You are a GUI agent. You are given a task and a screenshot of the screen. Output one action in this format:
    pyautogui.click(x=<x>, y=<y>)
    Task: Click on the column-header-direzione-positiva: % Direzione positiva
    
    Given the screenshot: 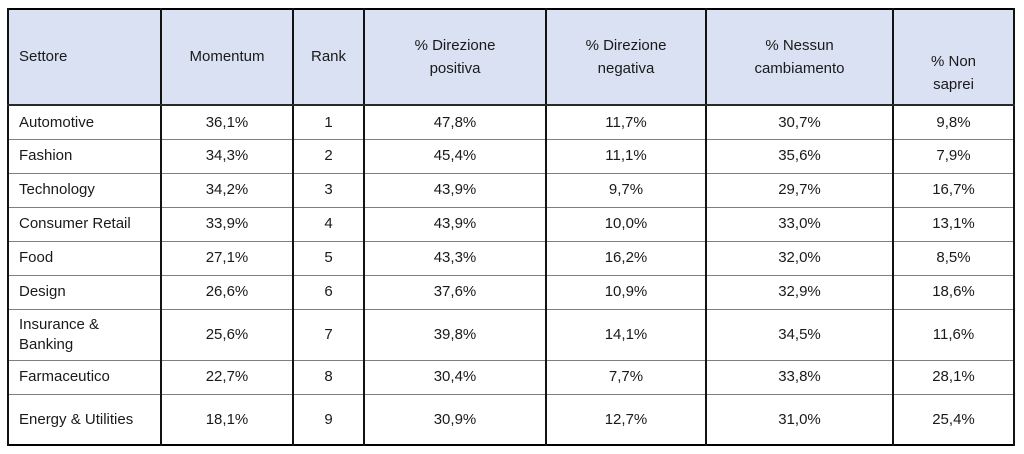 What is the action you would take?
    pyautogui.click(x=455, y=57)
    